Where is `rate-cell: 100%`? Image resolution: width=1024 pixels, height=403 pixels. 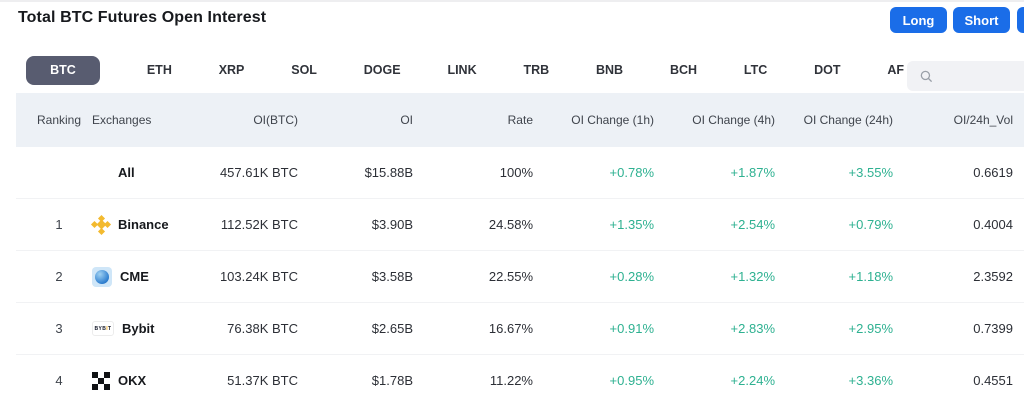
rate-cell: 100% is located at coordinates (516, 172).